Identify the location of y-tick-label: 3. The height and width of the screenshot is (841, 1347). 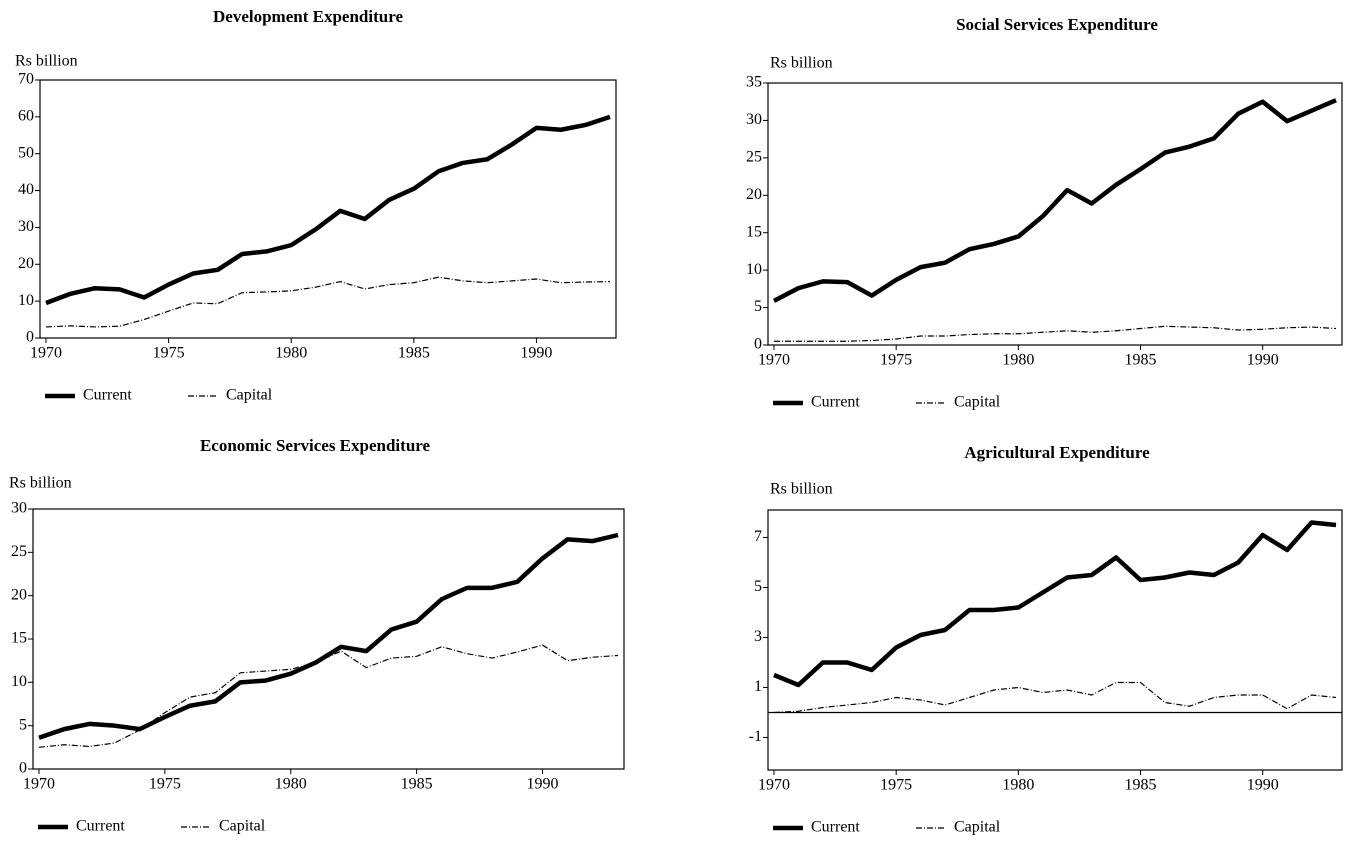
(758, 636).